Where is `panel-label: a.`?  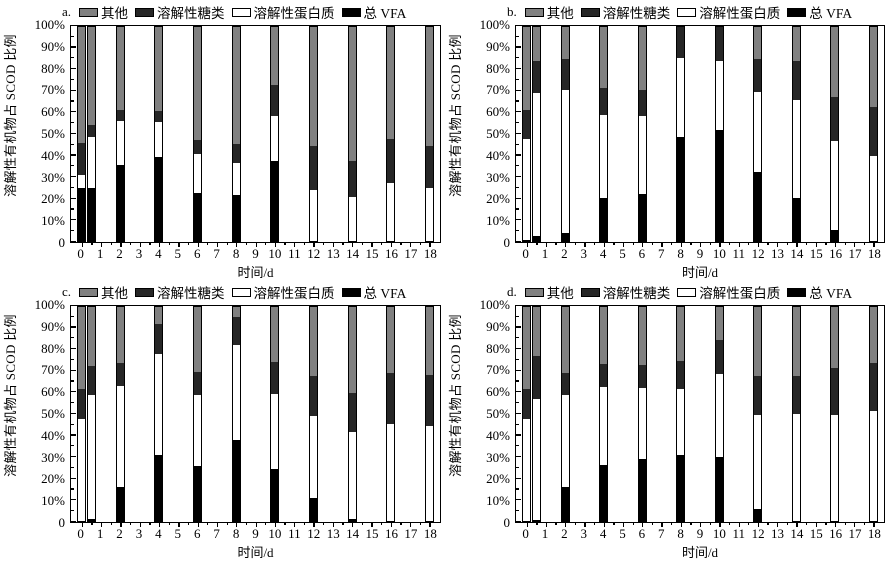 panel-label: a. is located at coordinates (67, 11).